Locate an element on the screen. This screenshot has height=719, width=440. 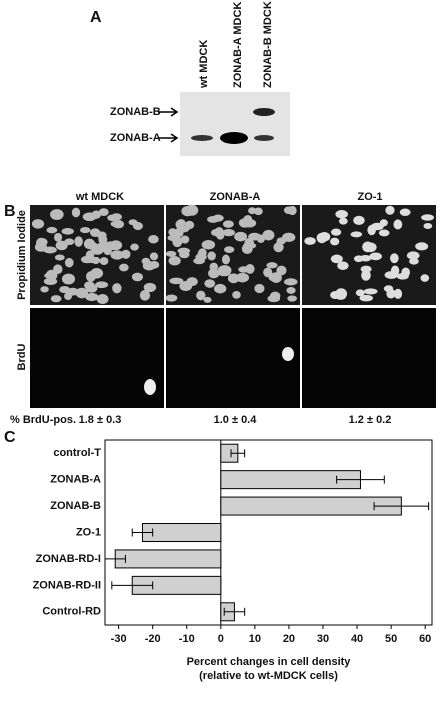
footer-value: 1.0 ± 0.4 is located at coordinates (236, 420).